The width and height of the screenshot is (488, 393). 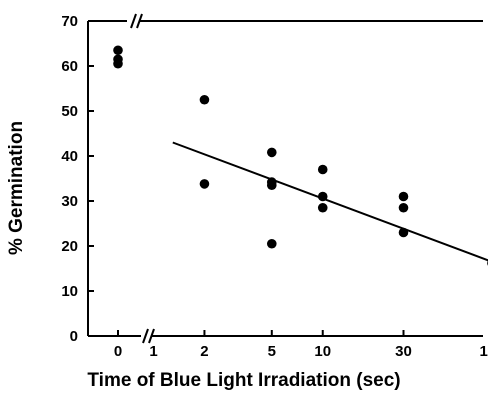 What do you see at coordinates (204, 351) in the screenshot?
I see `x-tick-label: 2` at bounding box center [204, 351].